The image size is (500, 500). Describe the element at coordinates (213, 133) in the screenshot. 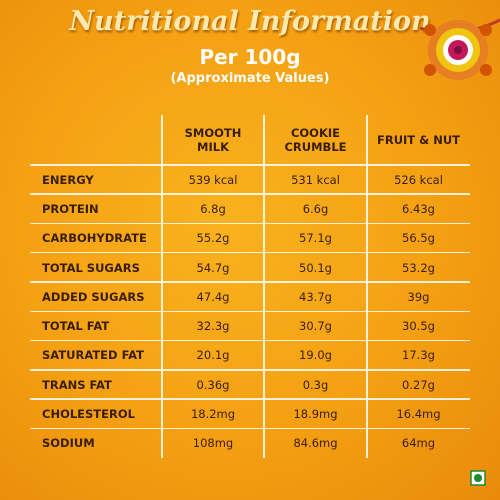

I see `header-line: SMOOTH` at that location.